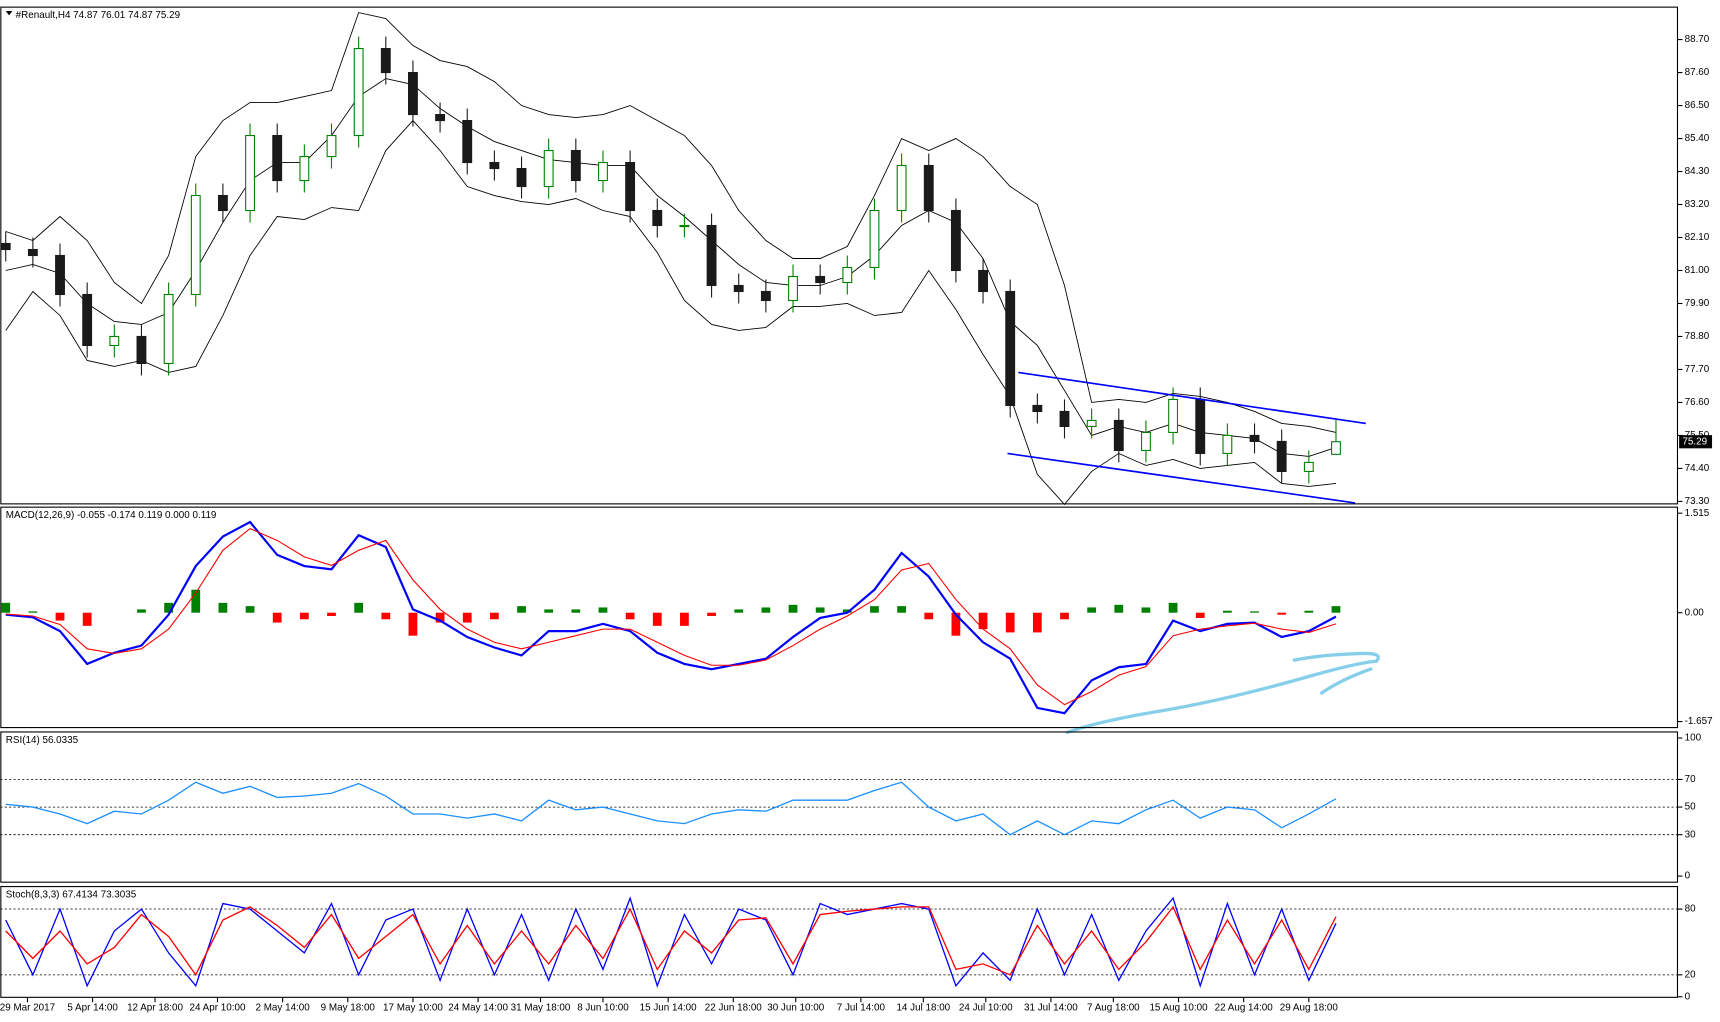  I want to click on x-tick-label: 15 Aug 10:00, so click(1178, 1007).